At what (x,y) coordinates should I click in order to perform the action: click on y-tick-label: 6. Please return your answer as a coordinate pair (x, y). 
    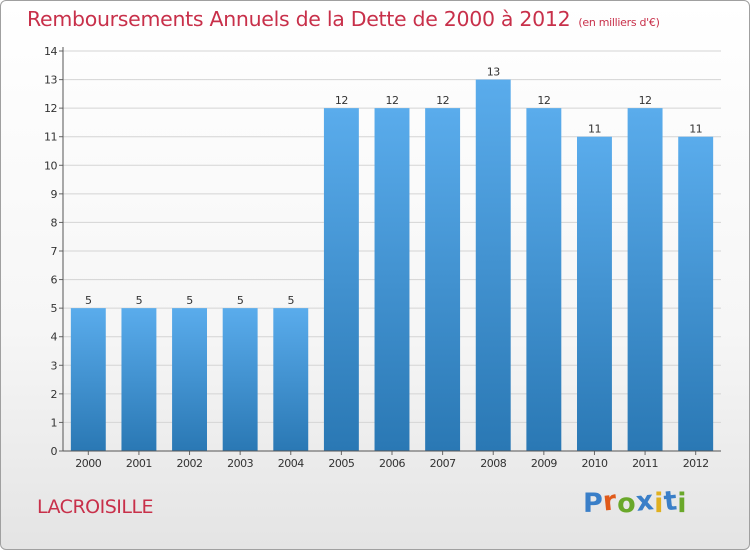
    Looking at the image, I should click on (54, 280).